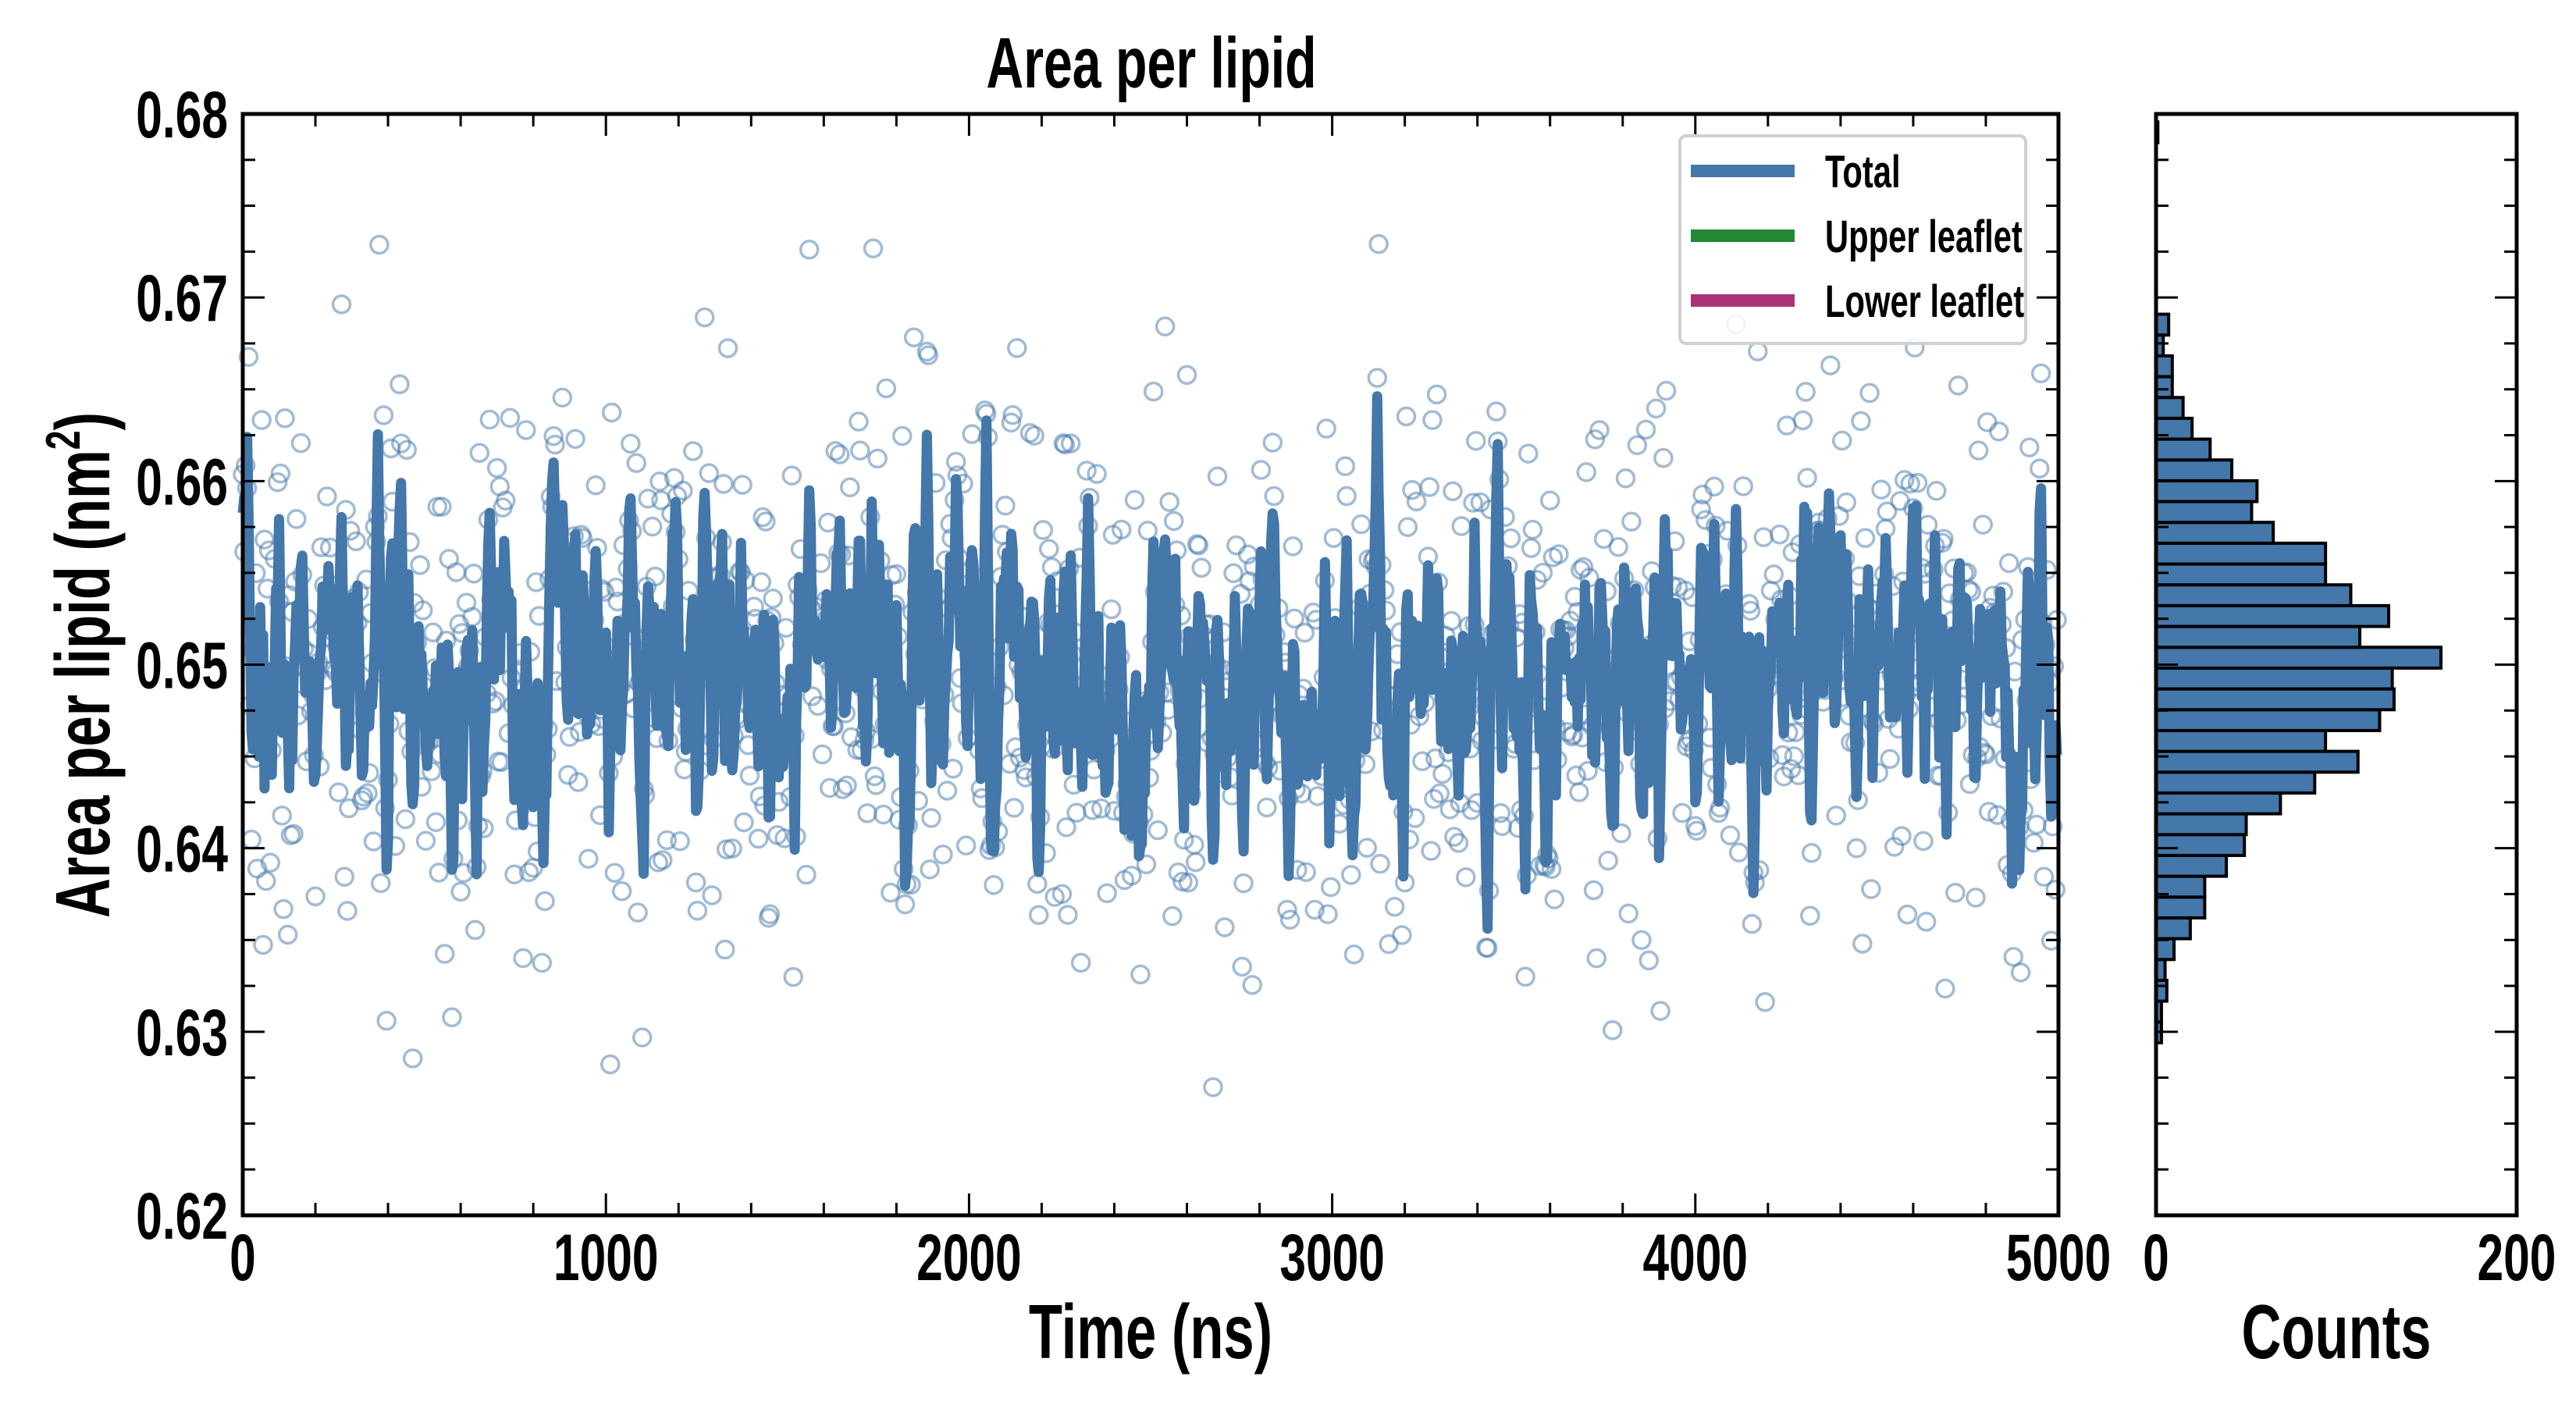 The image size is (2576, 1405). Describe the element at coordinates (182, 114) in the screenshot. I see `y-tick-label: 0.68` at that location.